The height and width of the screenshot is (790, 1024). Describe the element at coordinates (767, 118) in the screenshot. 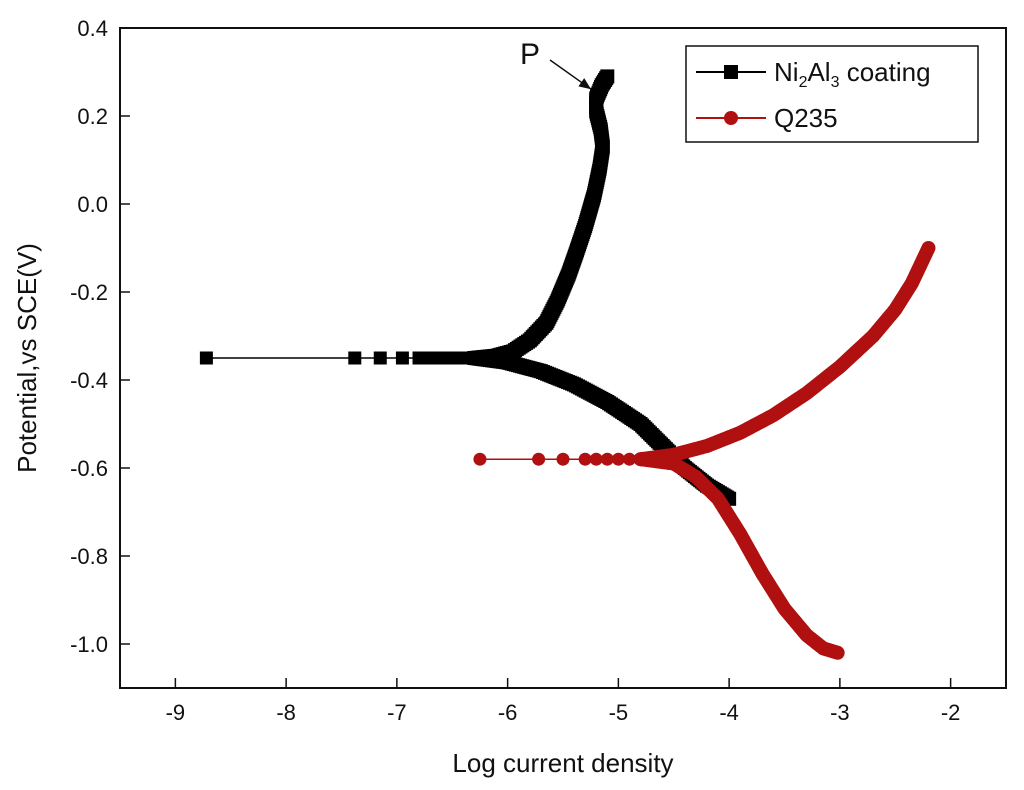

I see `legend-item-1: Q235` at that location.